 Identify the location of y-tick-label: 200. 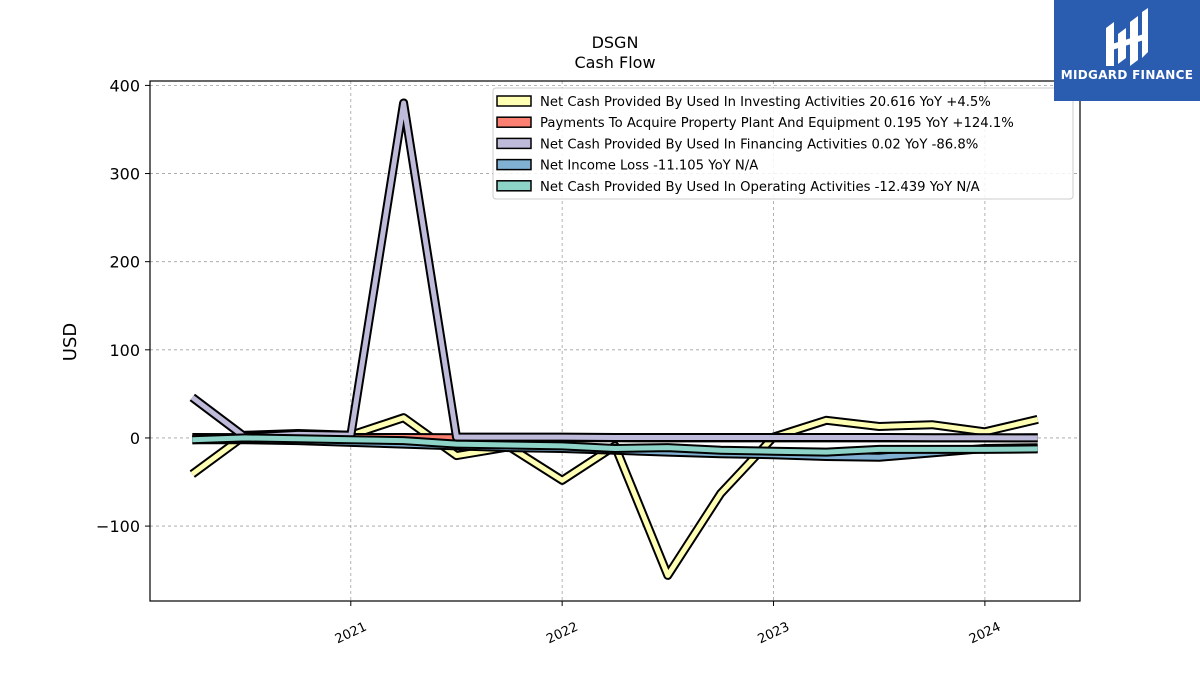
(124, 262).